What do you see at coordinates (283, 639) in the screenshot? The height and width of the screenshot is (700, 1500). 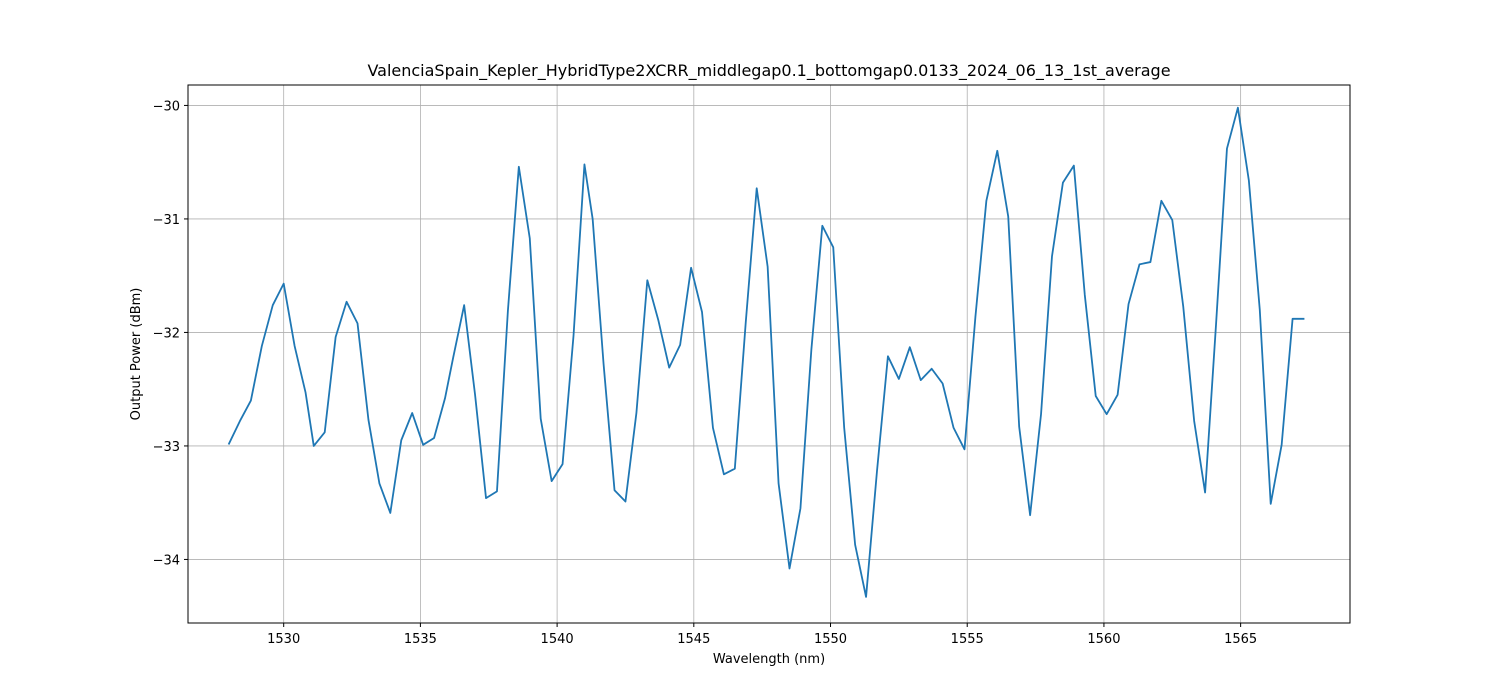 I see `x-tick-label: 1530` at bounding box center [283, 639].